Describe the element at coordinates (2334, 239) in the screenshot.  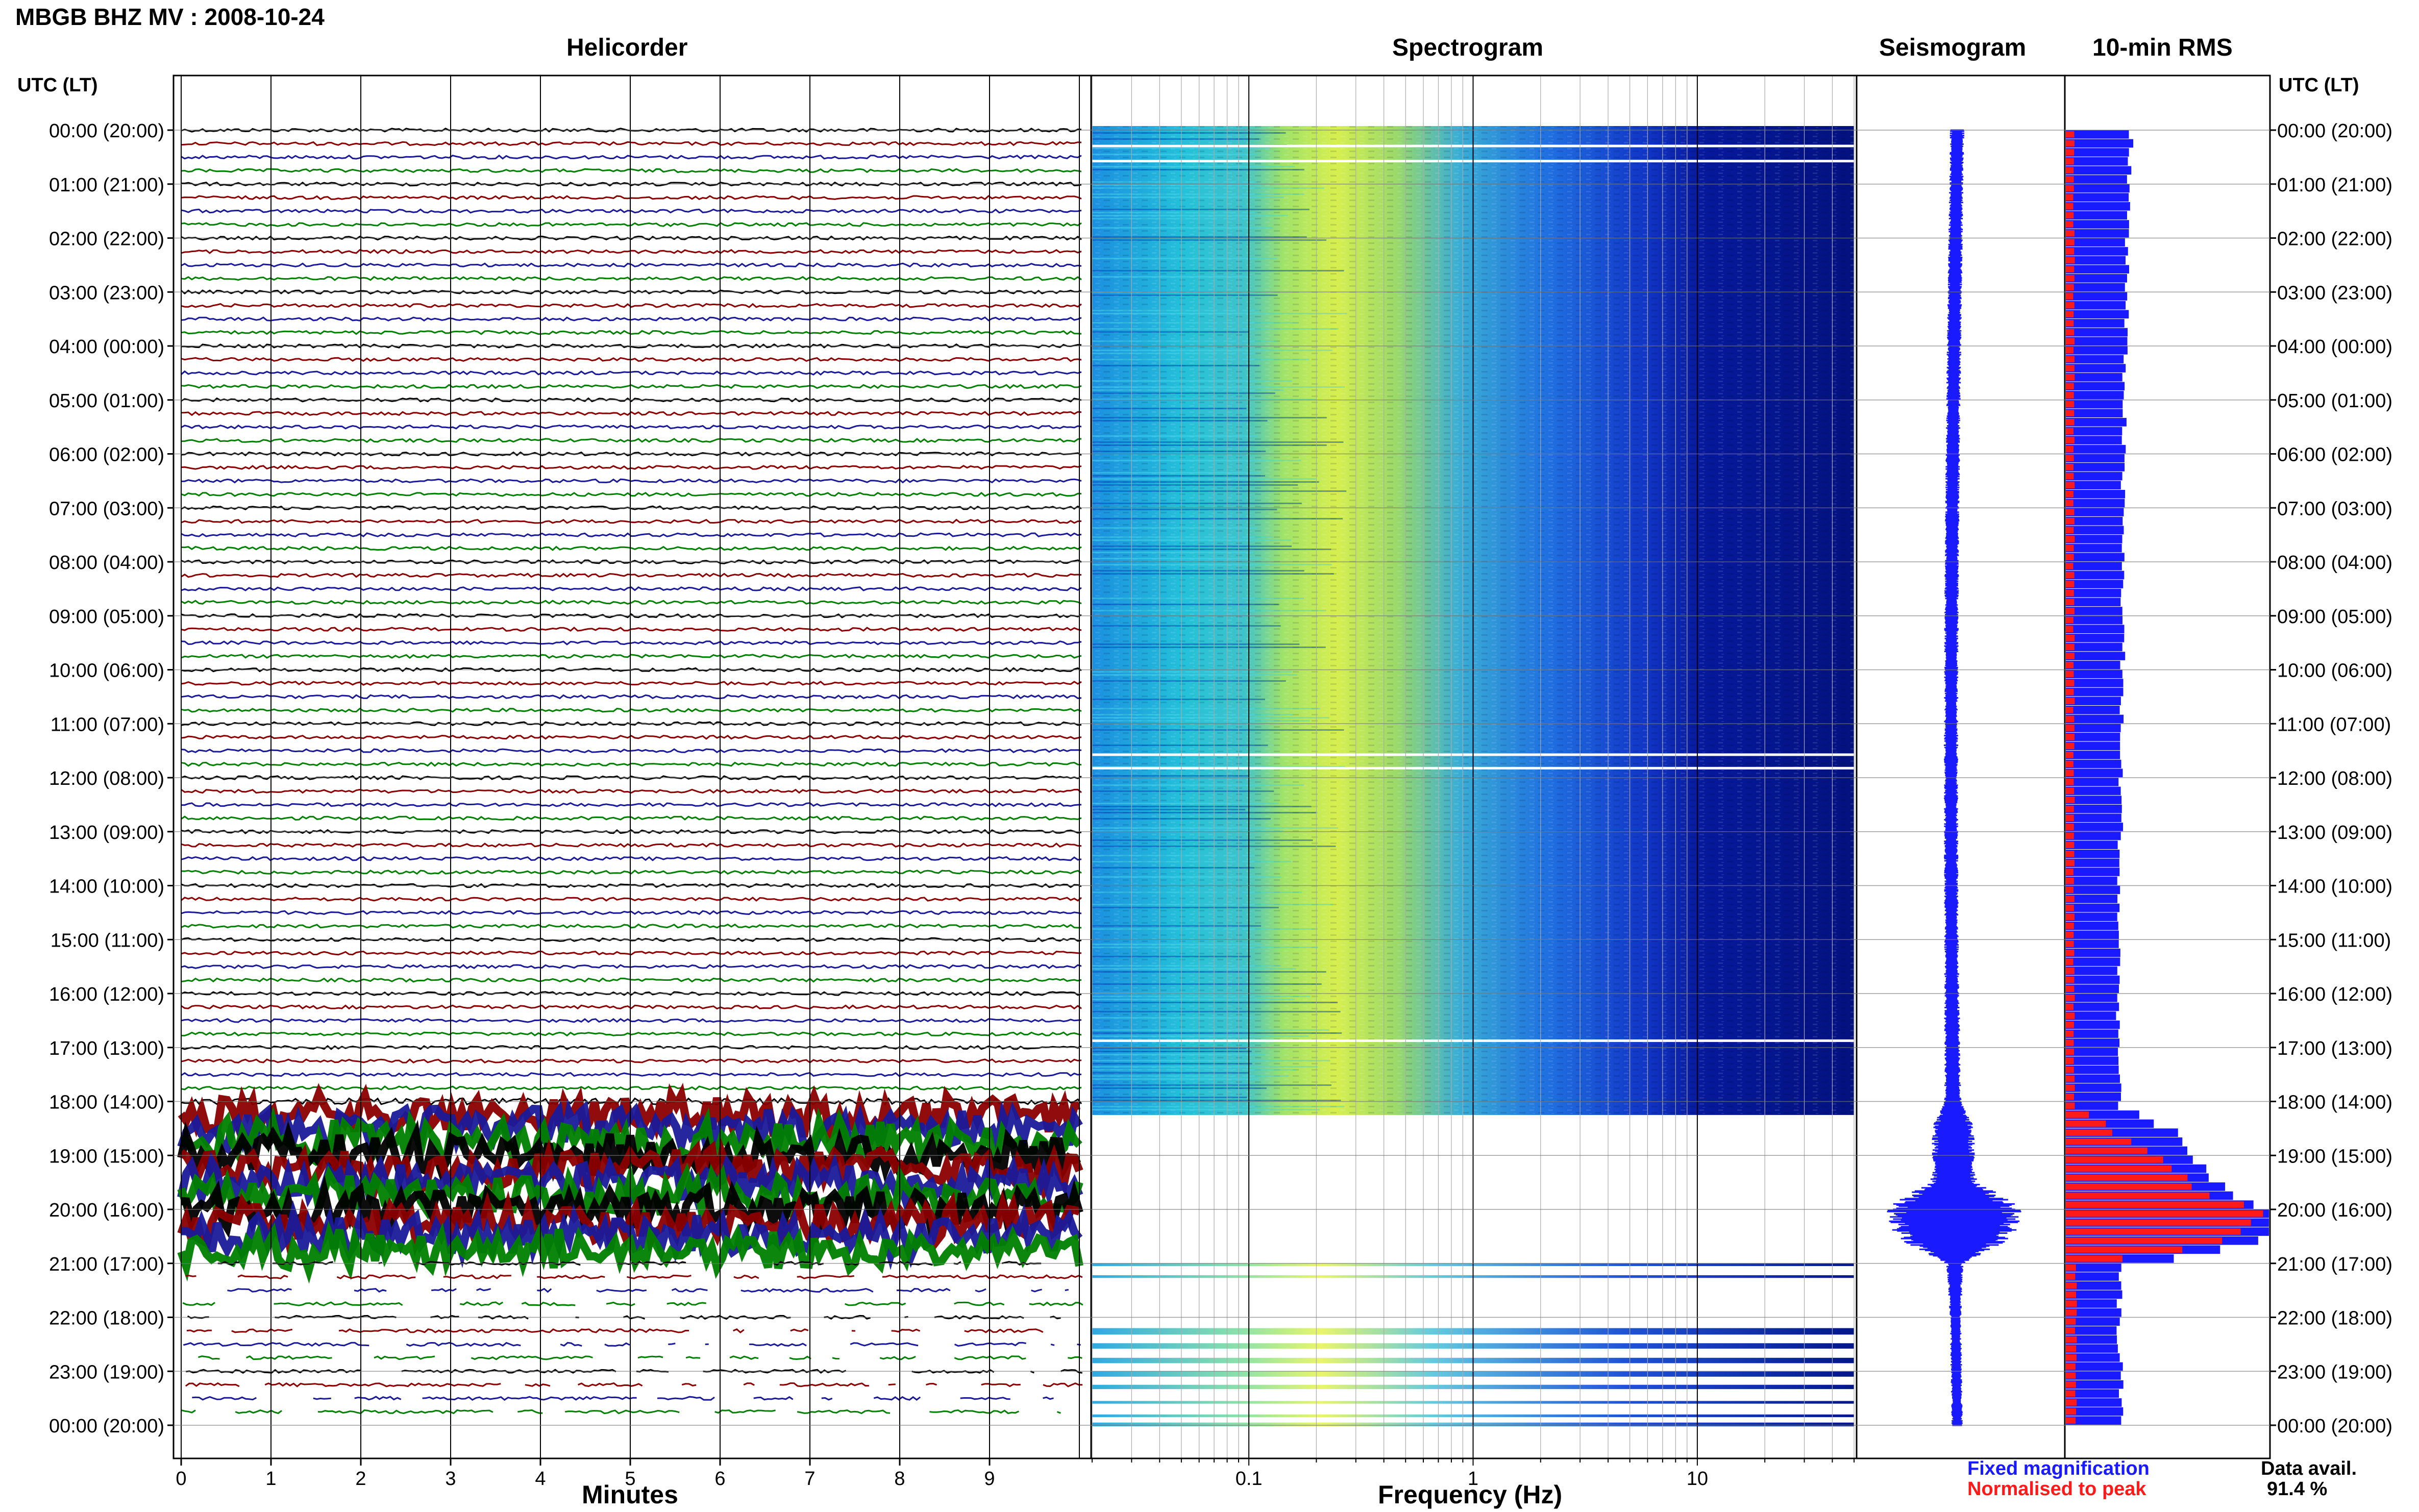
I see `hour-label-right: 02:00 (22:00)` at that location.